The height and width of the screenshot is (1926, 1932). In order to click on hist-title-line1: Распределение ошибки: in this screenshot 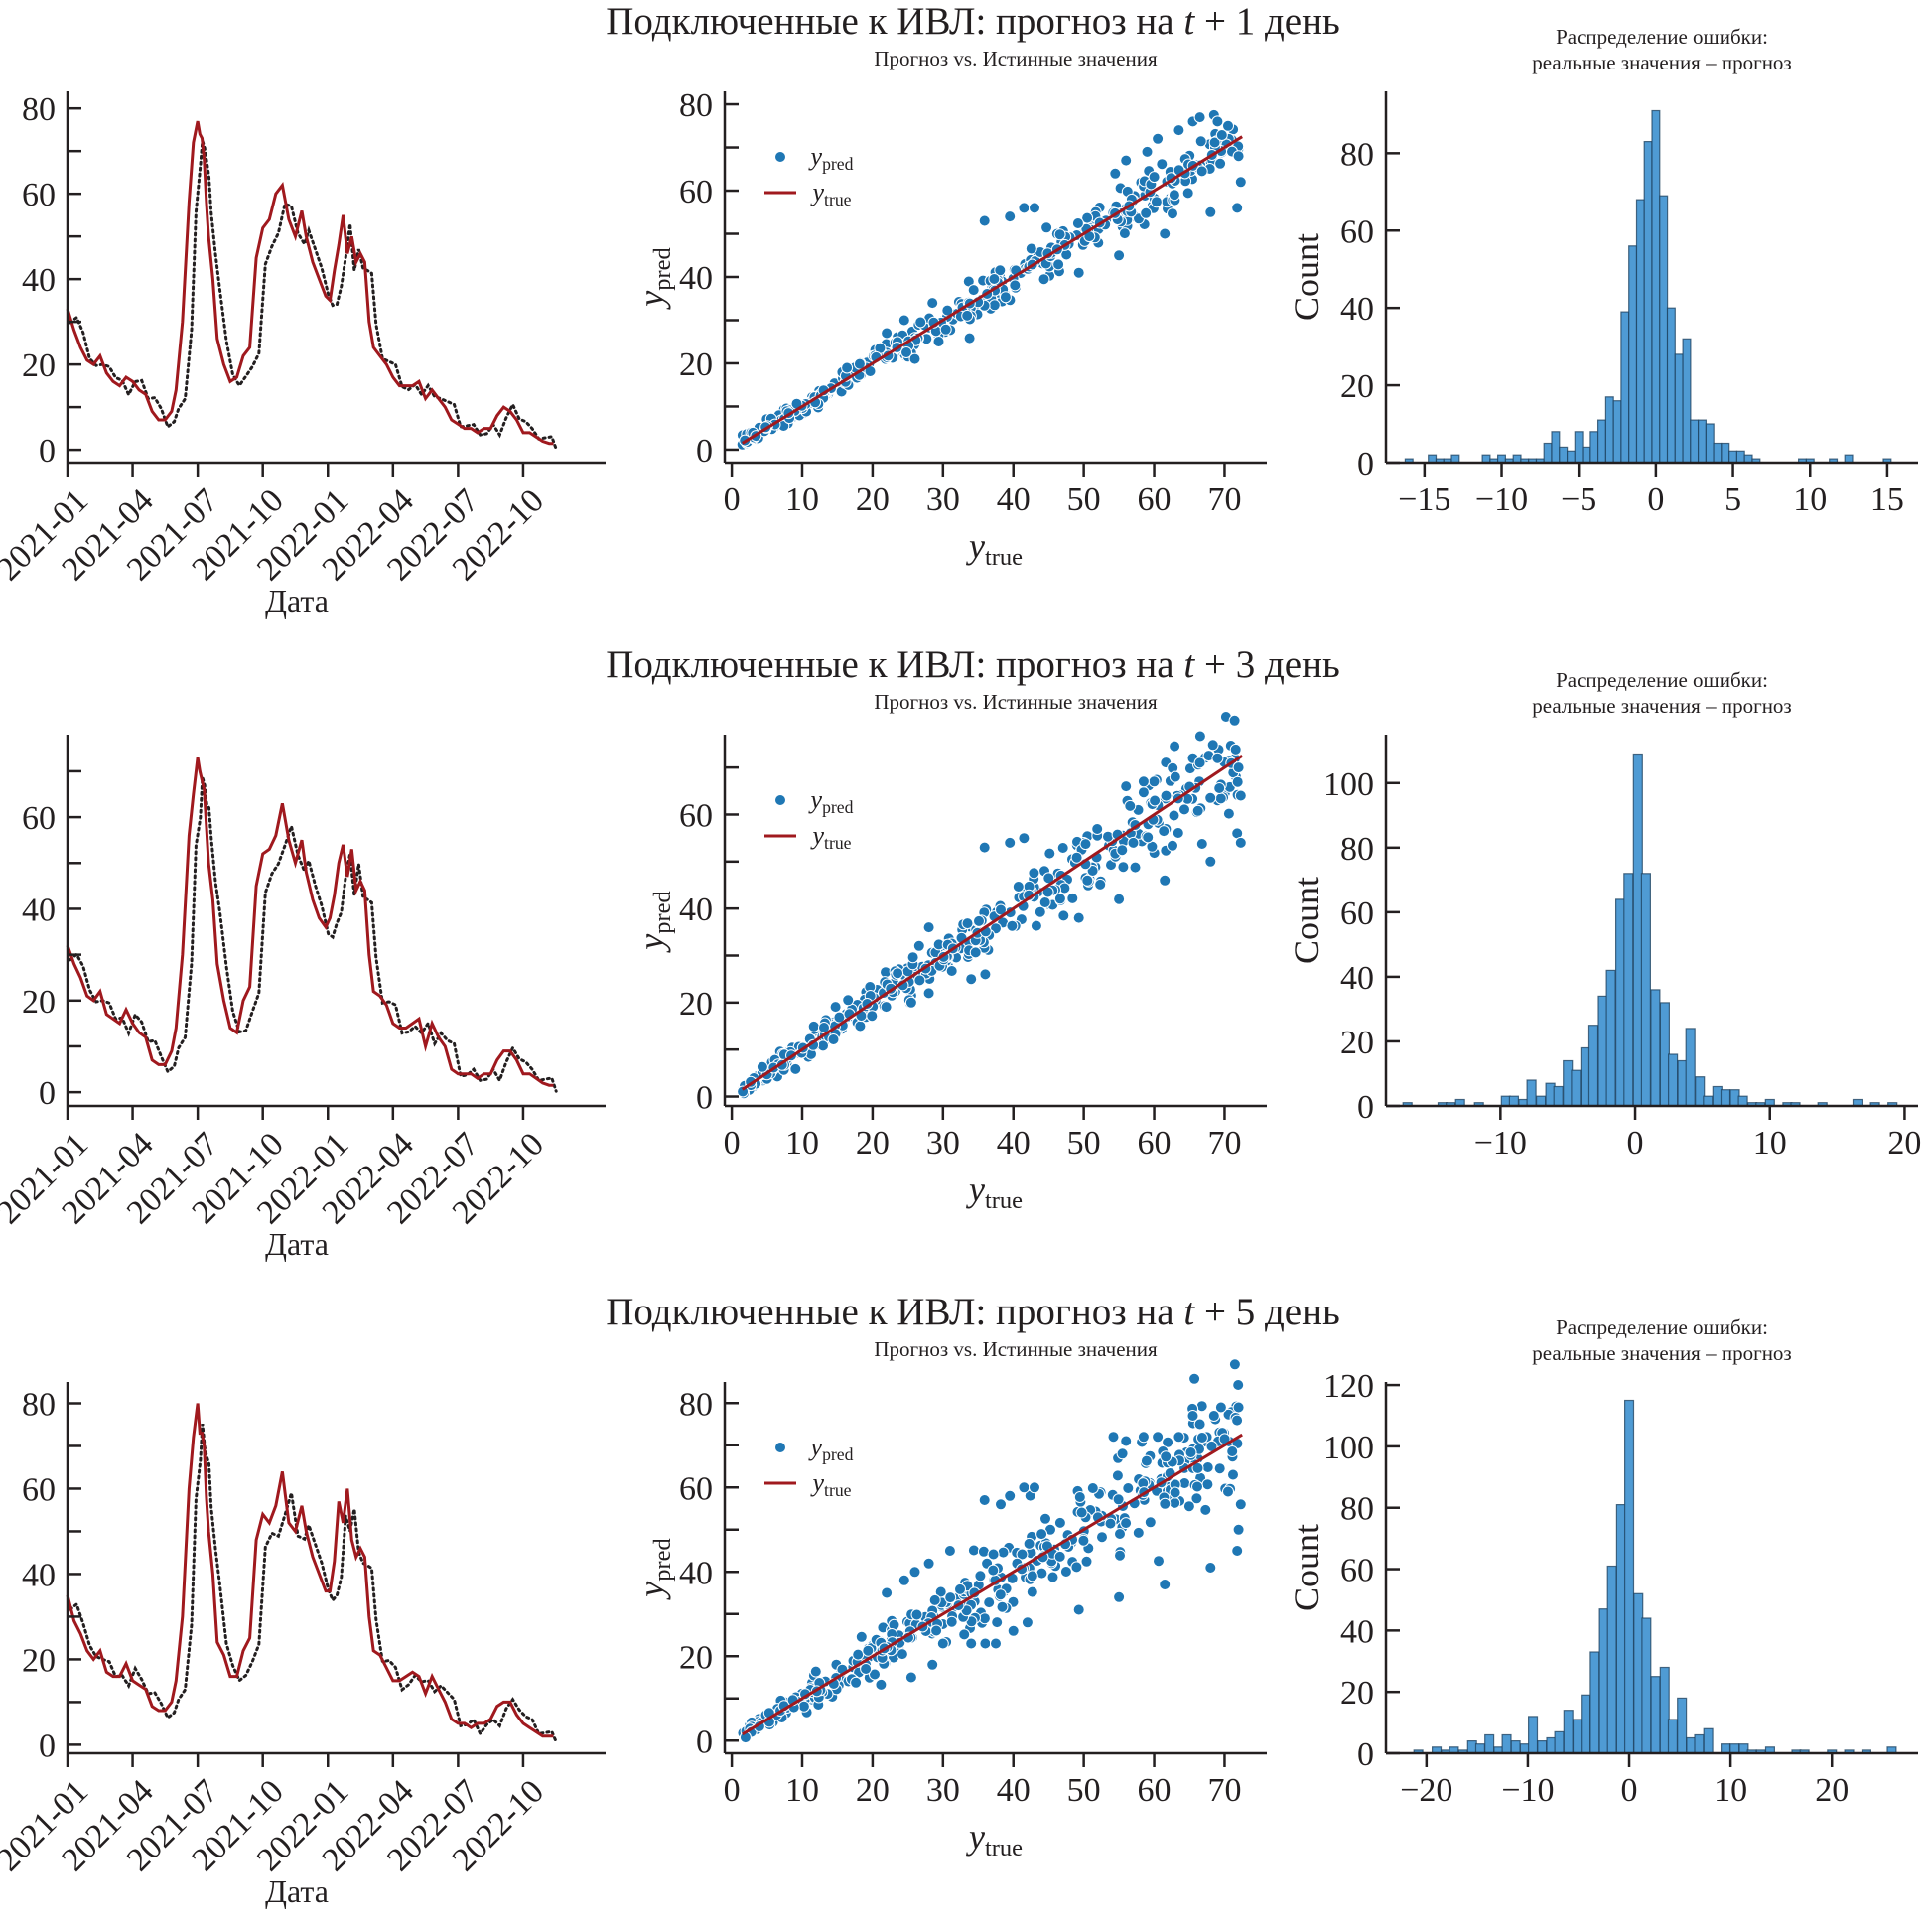, I will do `click(1662, 1327)`.